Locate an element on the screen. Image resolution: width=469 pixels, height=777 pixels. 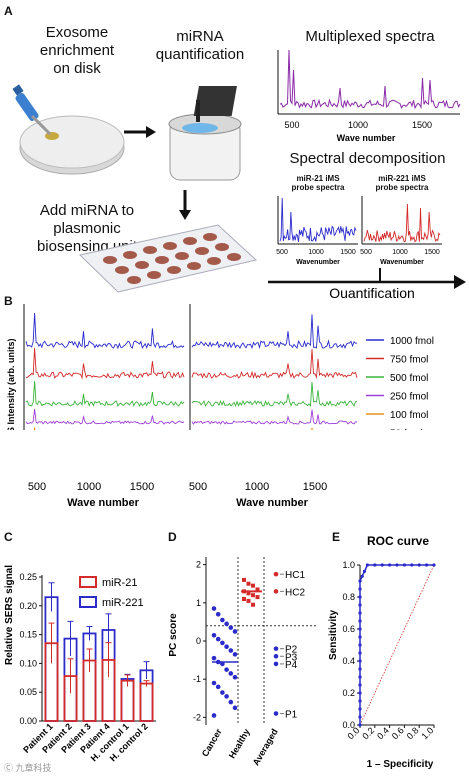
y-axis-label: Relative SERS signal is located at coordinates (9, 615).